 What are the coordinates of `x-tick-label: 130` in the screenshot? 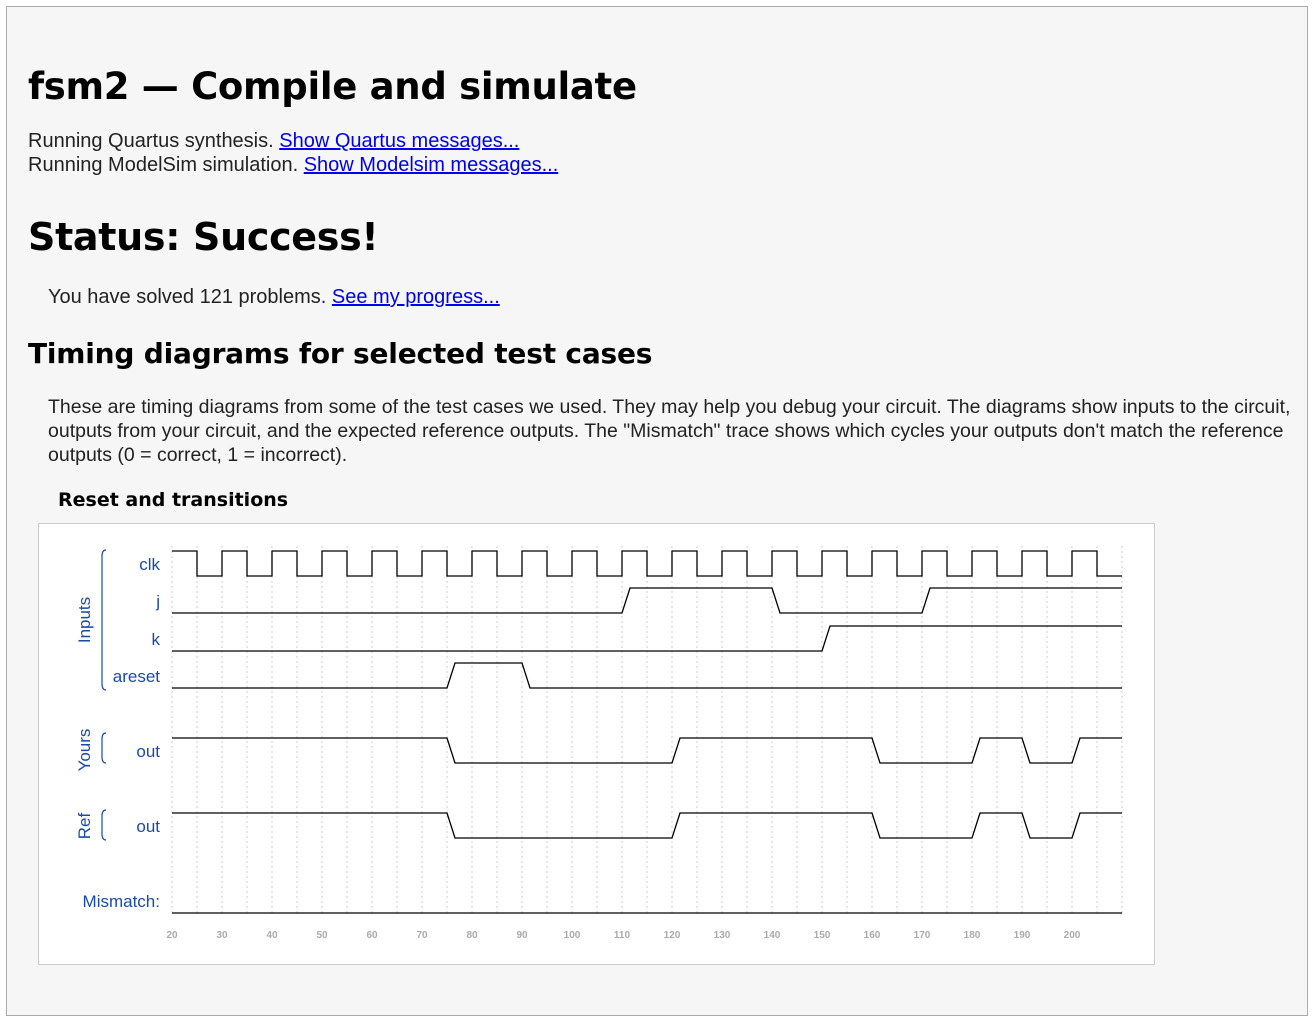 It's located at (722, 935).